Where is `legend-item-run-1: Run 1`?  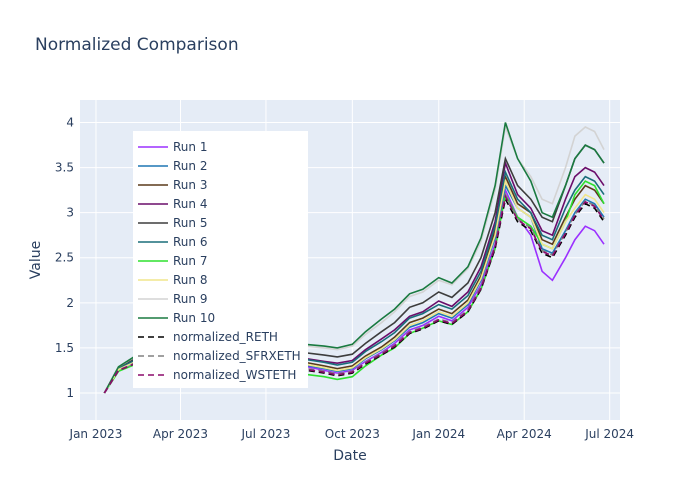 legend-item-run-1: Run 1 is located at coordinates (172, 147).